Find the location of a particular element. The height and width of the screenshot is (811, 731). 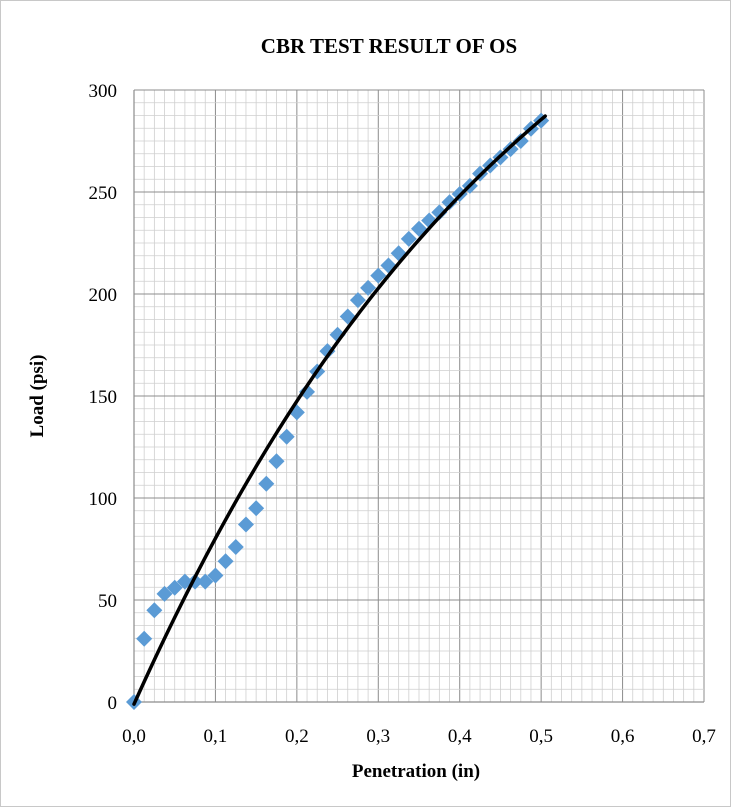

y-tick-label: 250 is located at coordinates (103, 193).